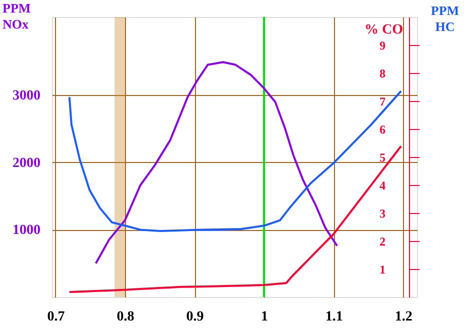 The width and height of the screenshot is (468, 333). I want to click on y2-tick-label: 2, so click(383, 241).